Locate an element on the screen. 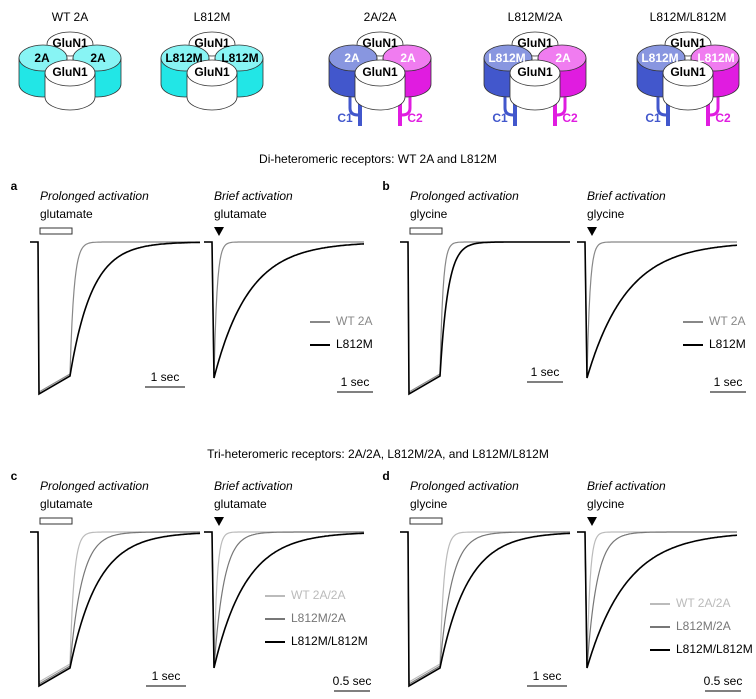 The width and height of the screenshot is (756, 699). label: a is located at coordinates (14, 186).